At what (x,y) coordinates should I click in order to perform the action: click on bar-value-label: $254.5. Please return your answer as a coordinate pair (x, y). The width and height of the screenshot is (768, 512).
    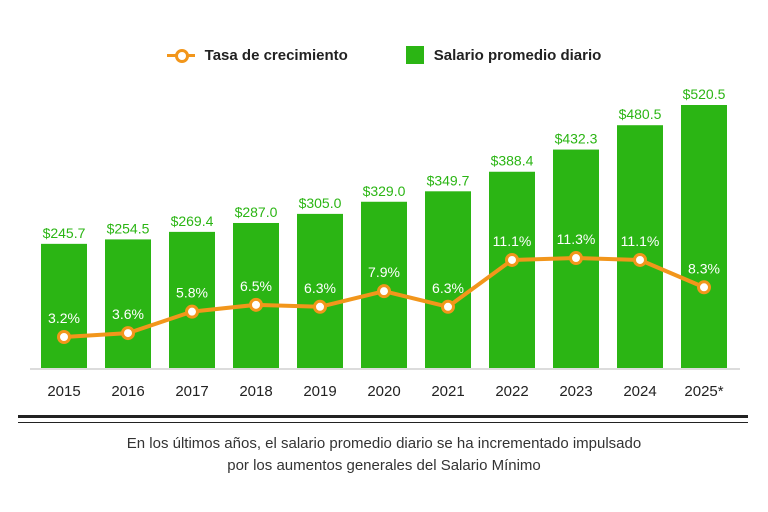
    Looking at the image, I should click on (128, 228).